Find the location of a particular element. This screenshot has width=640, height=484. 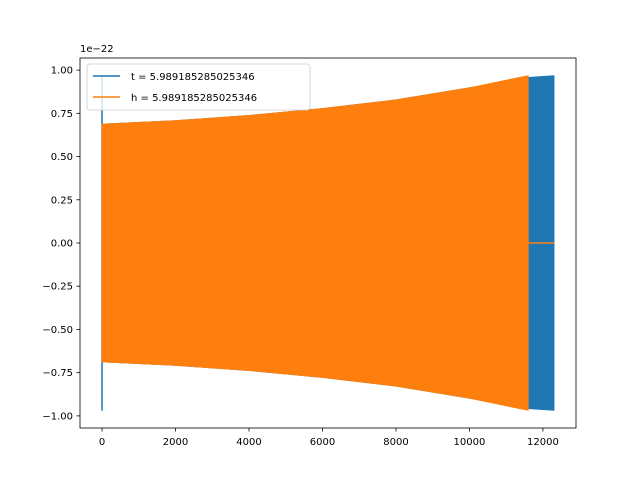

x-tick-label: 2000 is located at coordinates (175, 442).